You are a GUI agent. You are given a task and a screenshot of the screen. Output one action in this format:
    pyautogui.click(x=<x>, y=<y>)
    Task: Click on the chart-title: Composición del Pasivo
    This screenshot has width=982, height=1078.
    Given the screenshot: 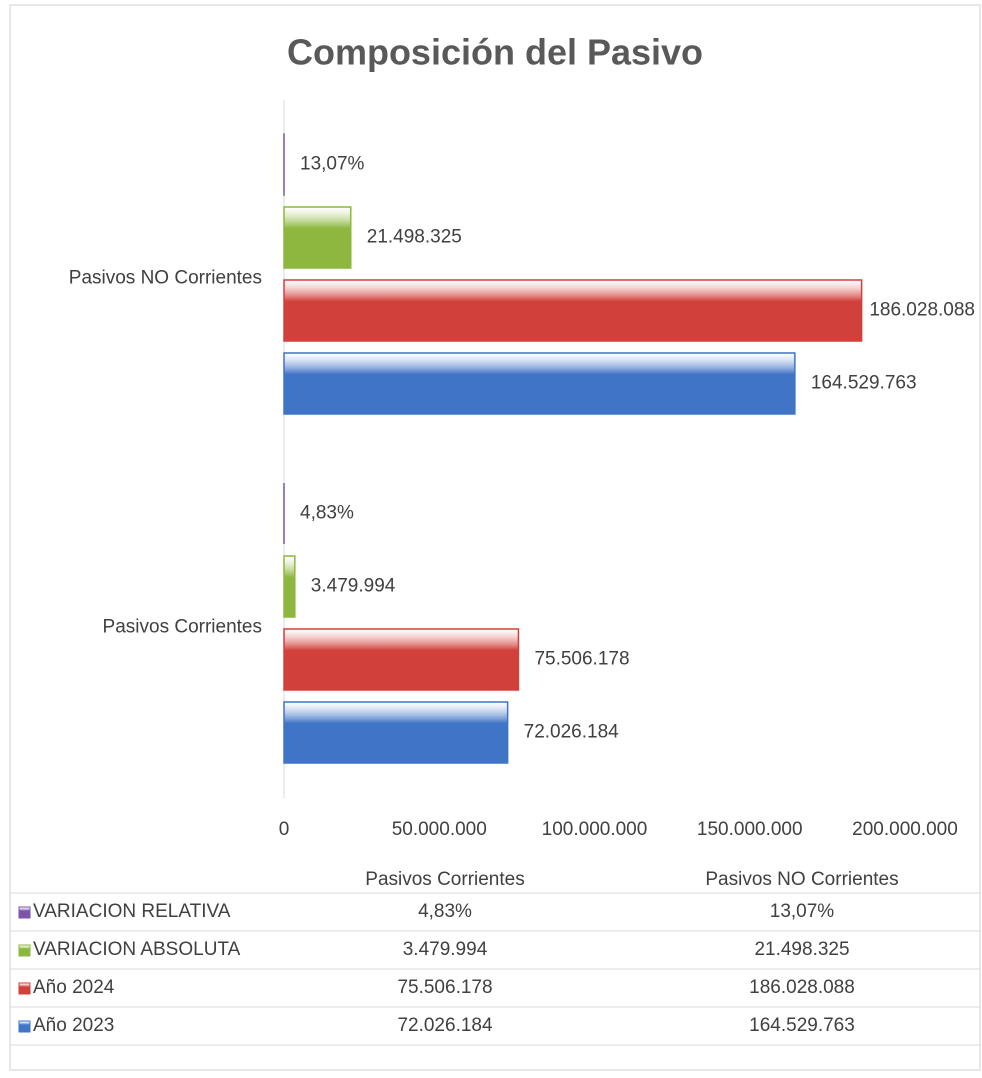 What is the action you would take?
    pyautogui.click(x=495, y=52)
    